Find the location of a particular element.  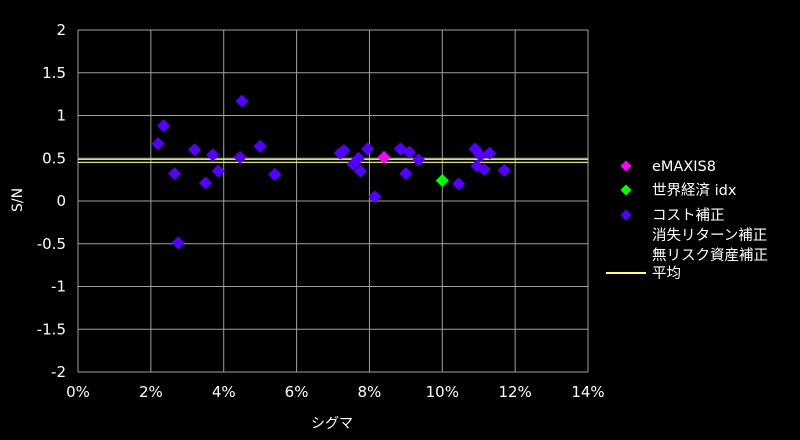

legend-label: 無リスク資産補正 is located at coordinates (710, 255).